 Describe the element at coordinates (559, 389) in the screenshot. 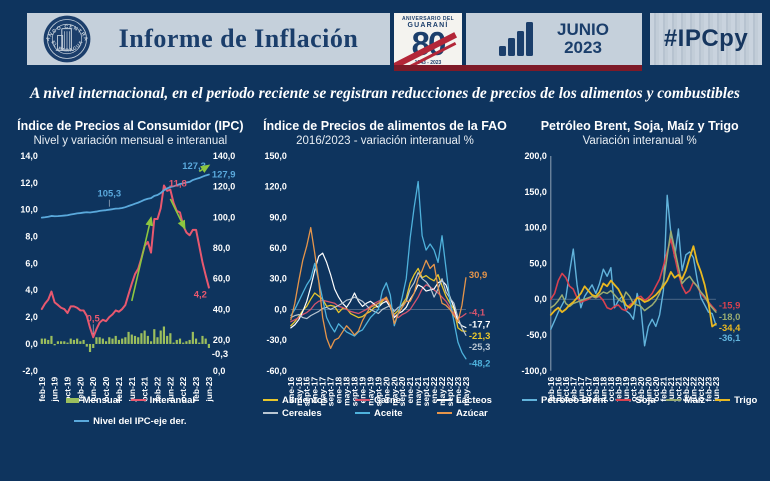

I see `svg-text: jun-16` at that location.